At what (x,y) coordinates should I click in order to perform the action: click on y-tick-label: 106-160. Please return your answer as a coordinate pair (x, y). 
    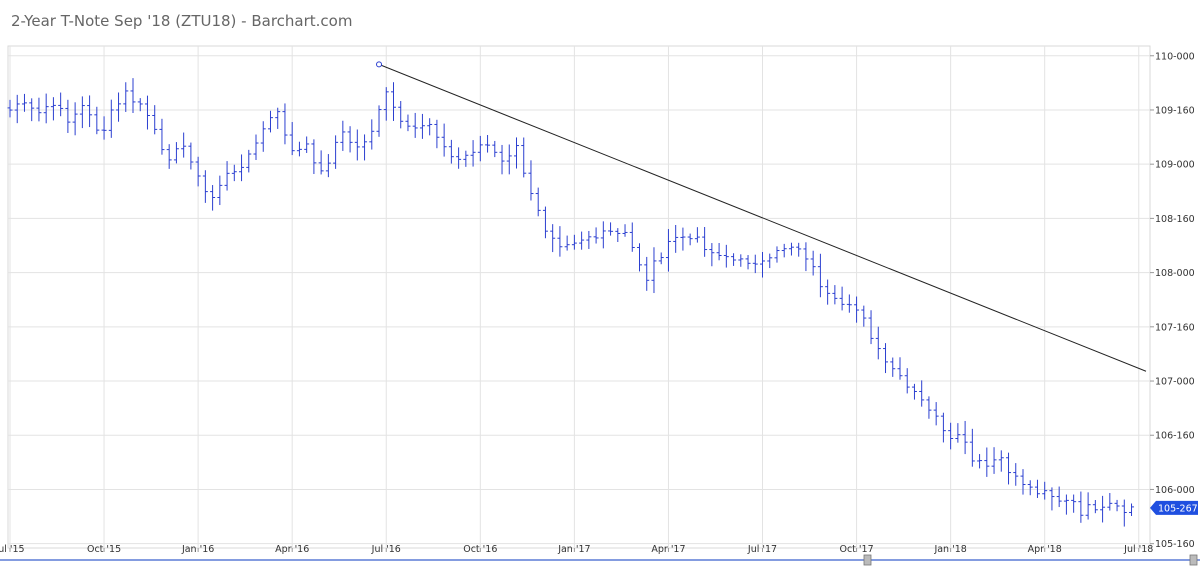
    Looking at the image, I should click on (1175, 436).